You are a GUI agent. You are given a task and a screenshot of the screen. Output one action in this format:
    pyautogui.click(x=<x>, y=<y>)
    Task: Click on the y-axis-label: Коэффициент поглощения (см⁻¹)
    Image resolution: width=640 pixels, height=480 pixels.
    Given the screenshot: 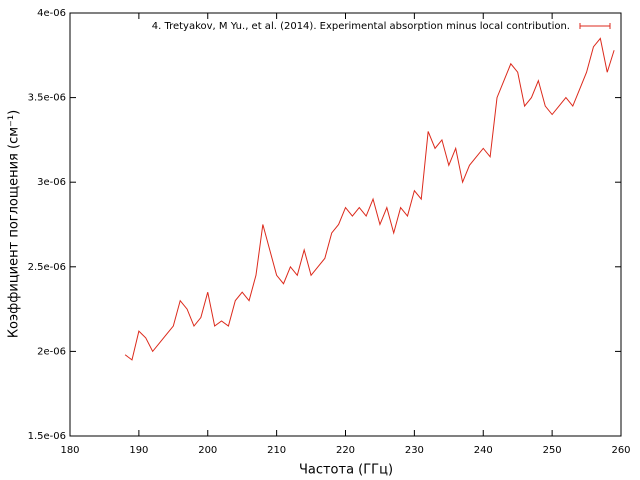 What is the action you would take?
    pyautogui.click(x=14, y=224)
    